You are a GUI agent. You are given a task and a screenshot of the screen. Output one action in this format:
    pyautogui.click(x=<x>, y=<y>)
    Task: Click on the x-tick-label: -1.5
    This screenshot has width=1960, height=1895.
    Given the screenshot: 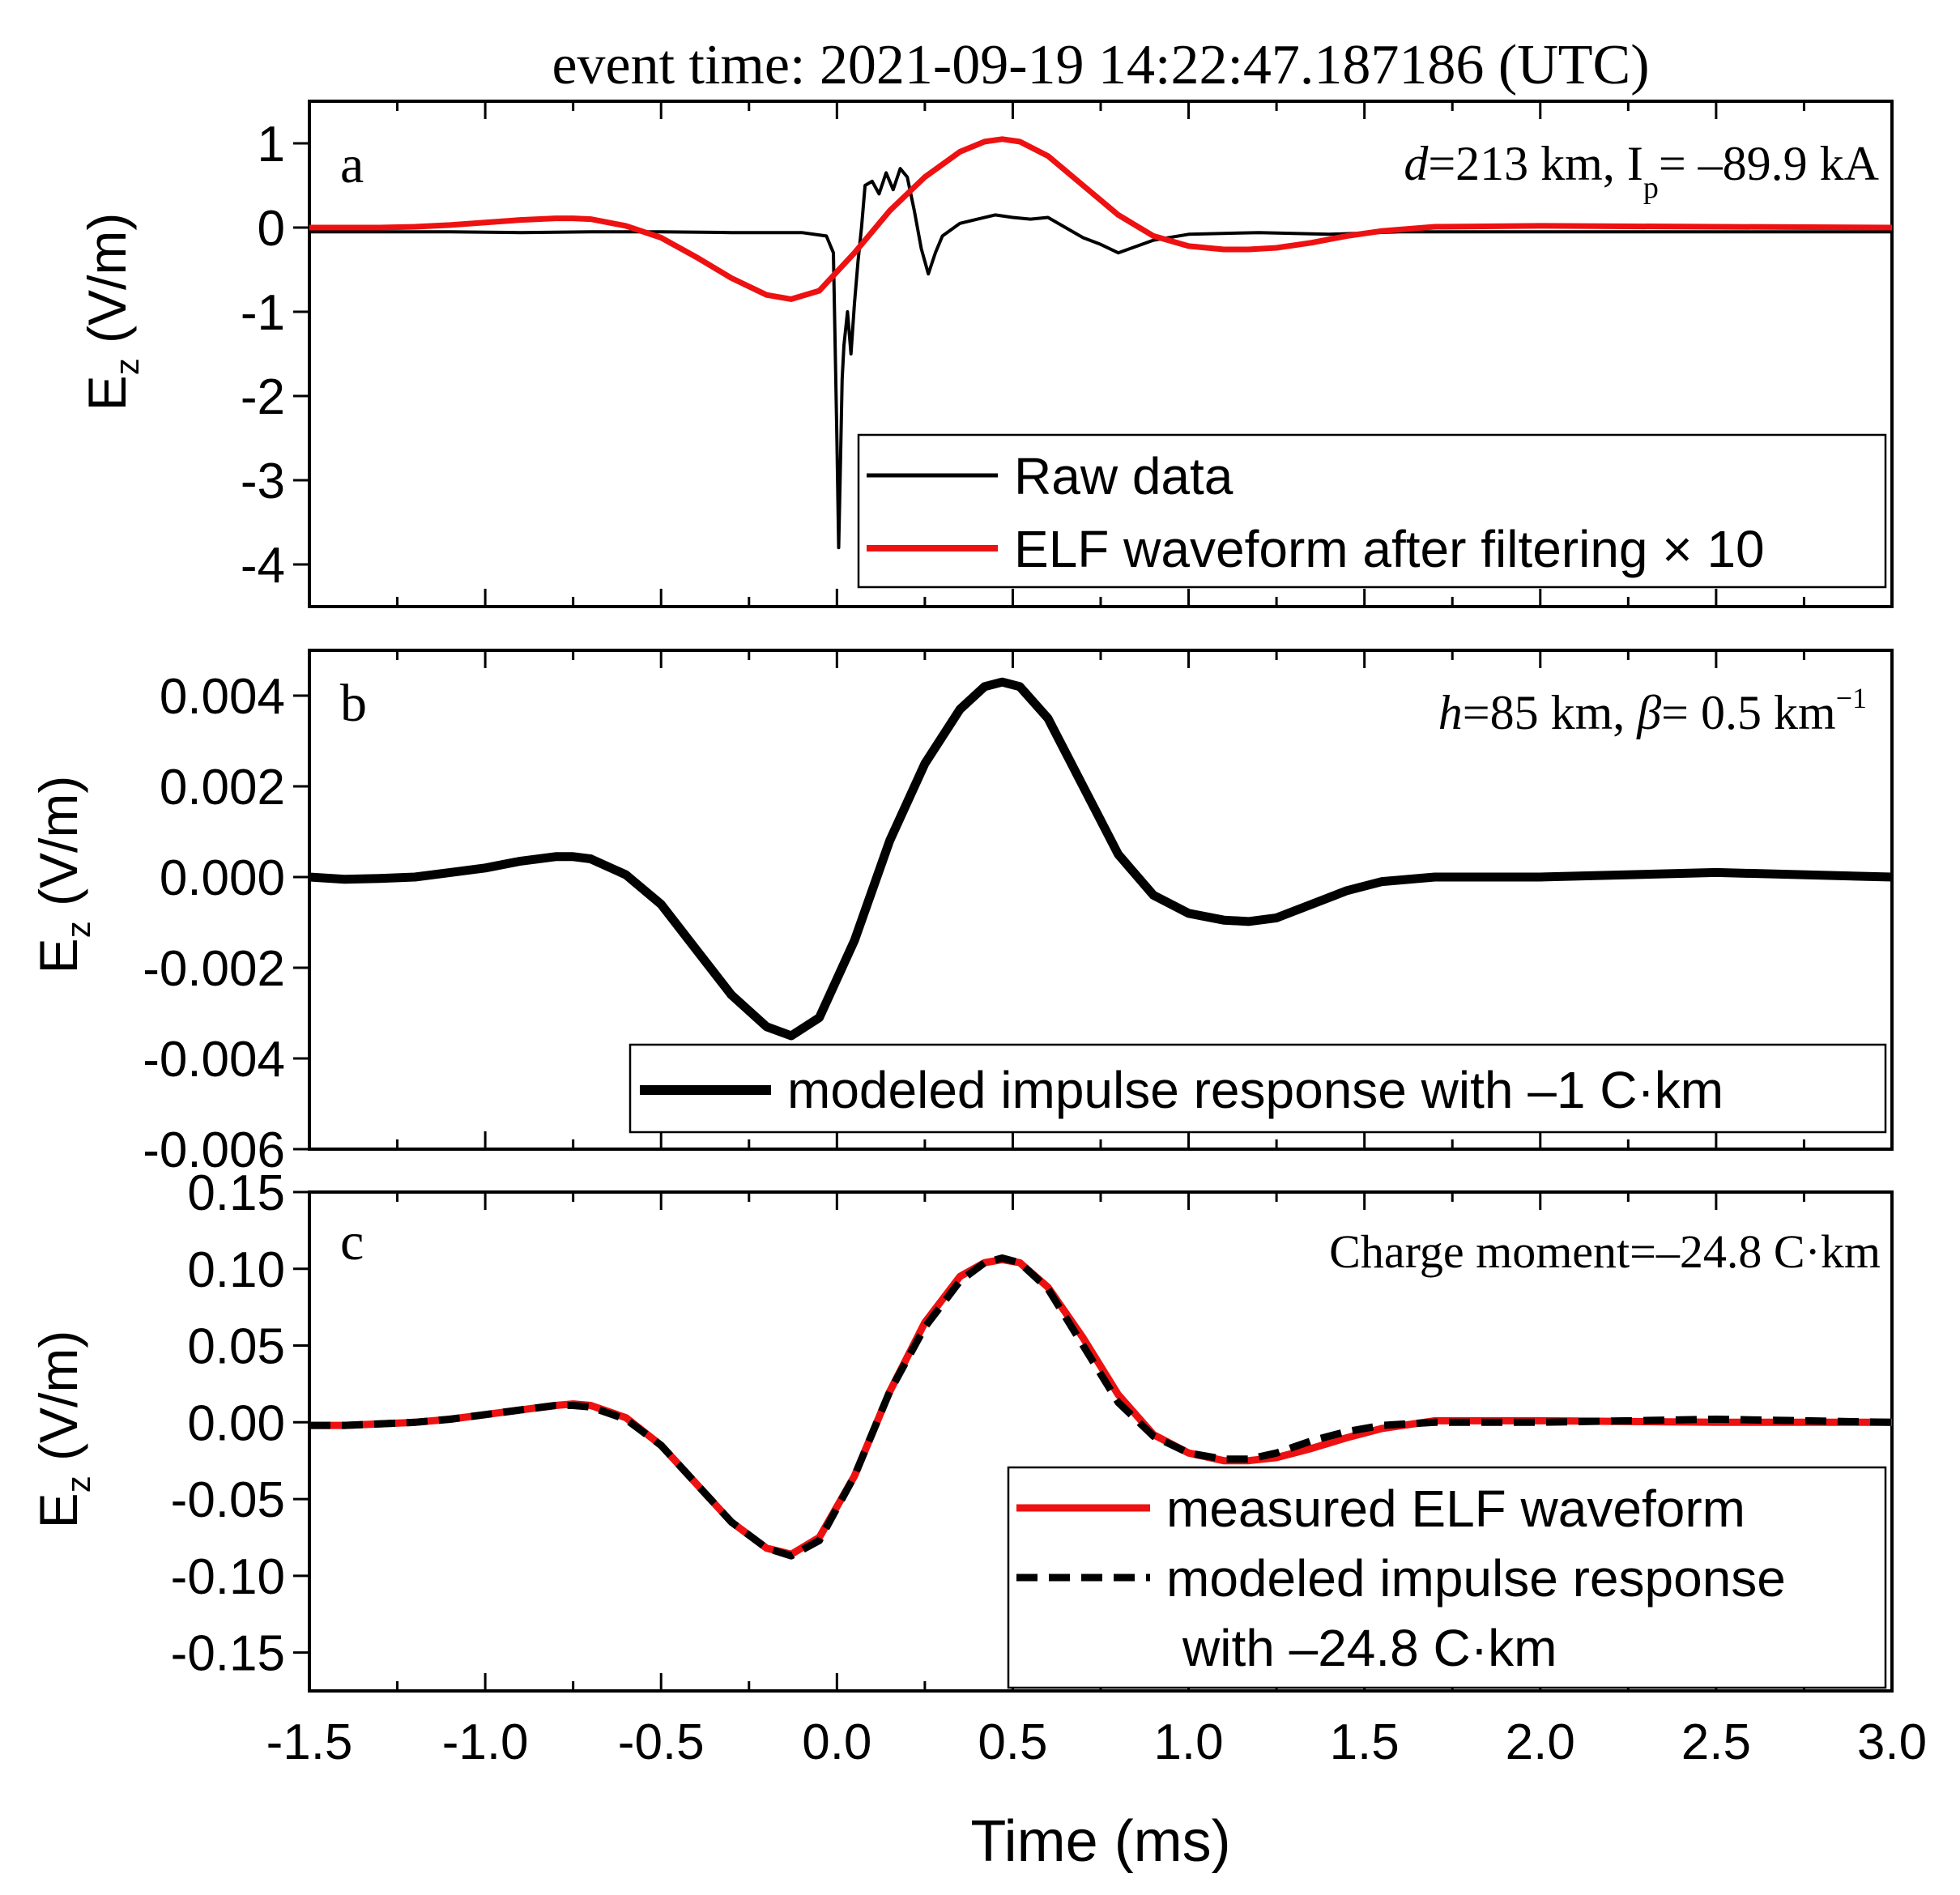 What is the action you would take?
    pyautogui.click(x=309, y=1742)
    